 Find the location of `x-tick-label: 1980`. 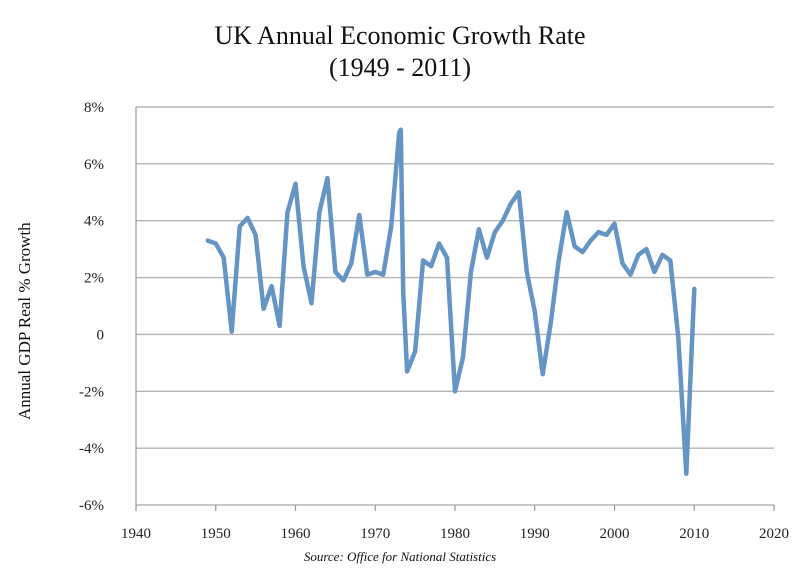

x-tick-label: 1980 is located at coordinates (455, 534).